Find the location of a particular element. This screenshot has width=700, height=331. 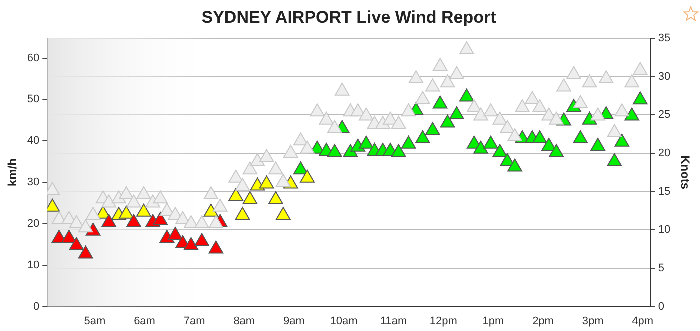

x-tick-label: 11am is located at coordinates (394, 321).